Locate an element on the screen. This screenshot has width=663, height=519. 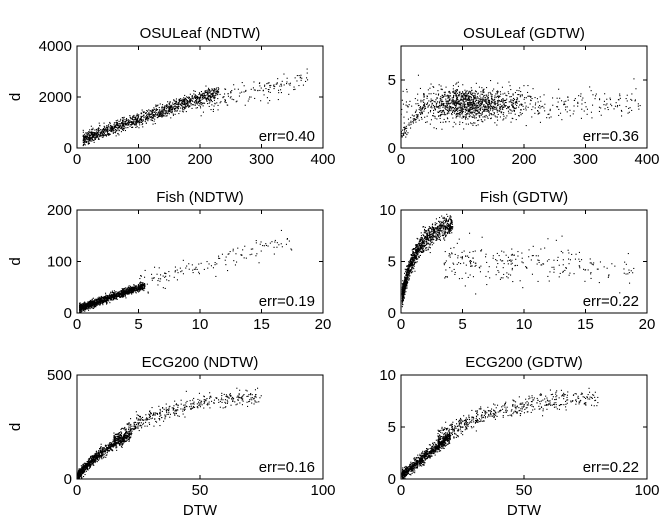
y-tick-label: 100 is located at coordinates (59, 262).